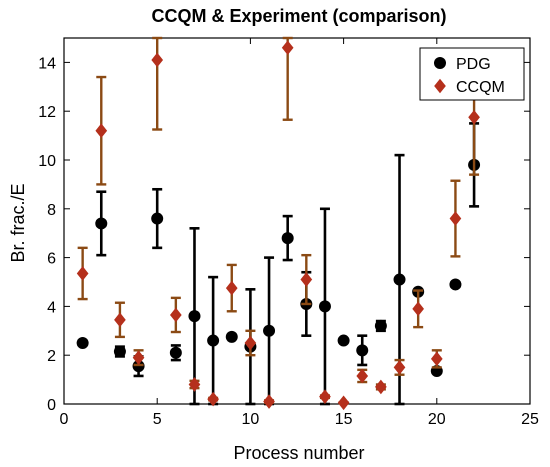  I want to click on legend: PDG CCQM, so click(472, 74).